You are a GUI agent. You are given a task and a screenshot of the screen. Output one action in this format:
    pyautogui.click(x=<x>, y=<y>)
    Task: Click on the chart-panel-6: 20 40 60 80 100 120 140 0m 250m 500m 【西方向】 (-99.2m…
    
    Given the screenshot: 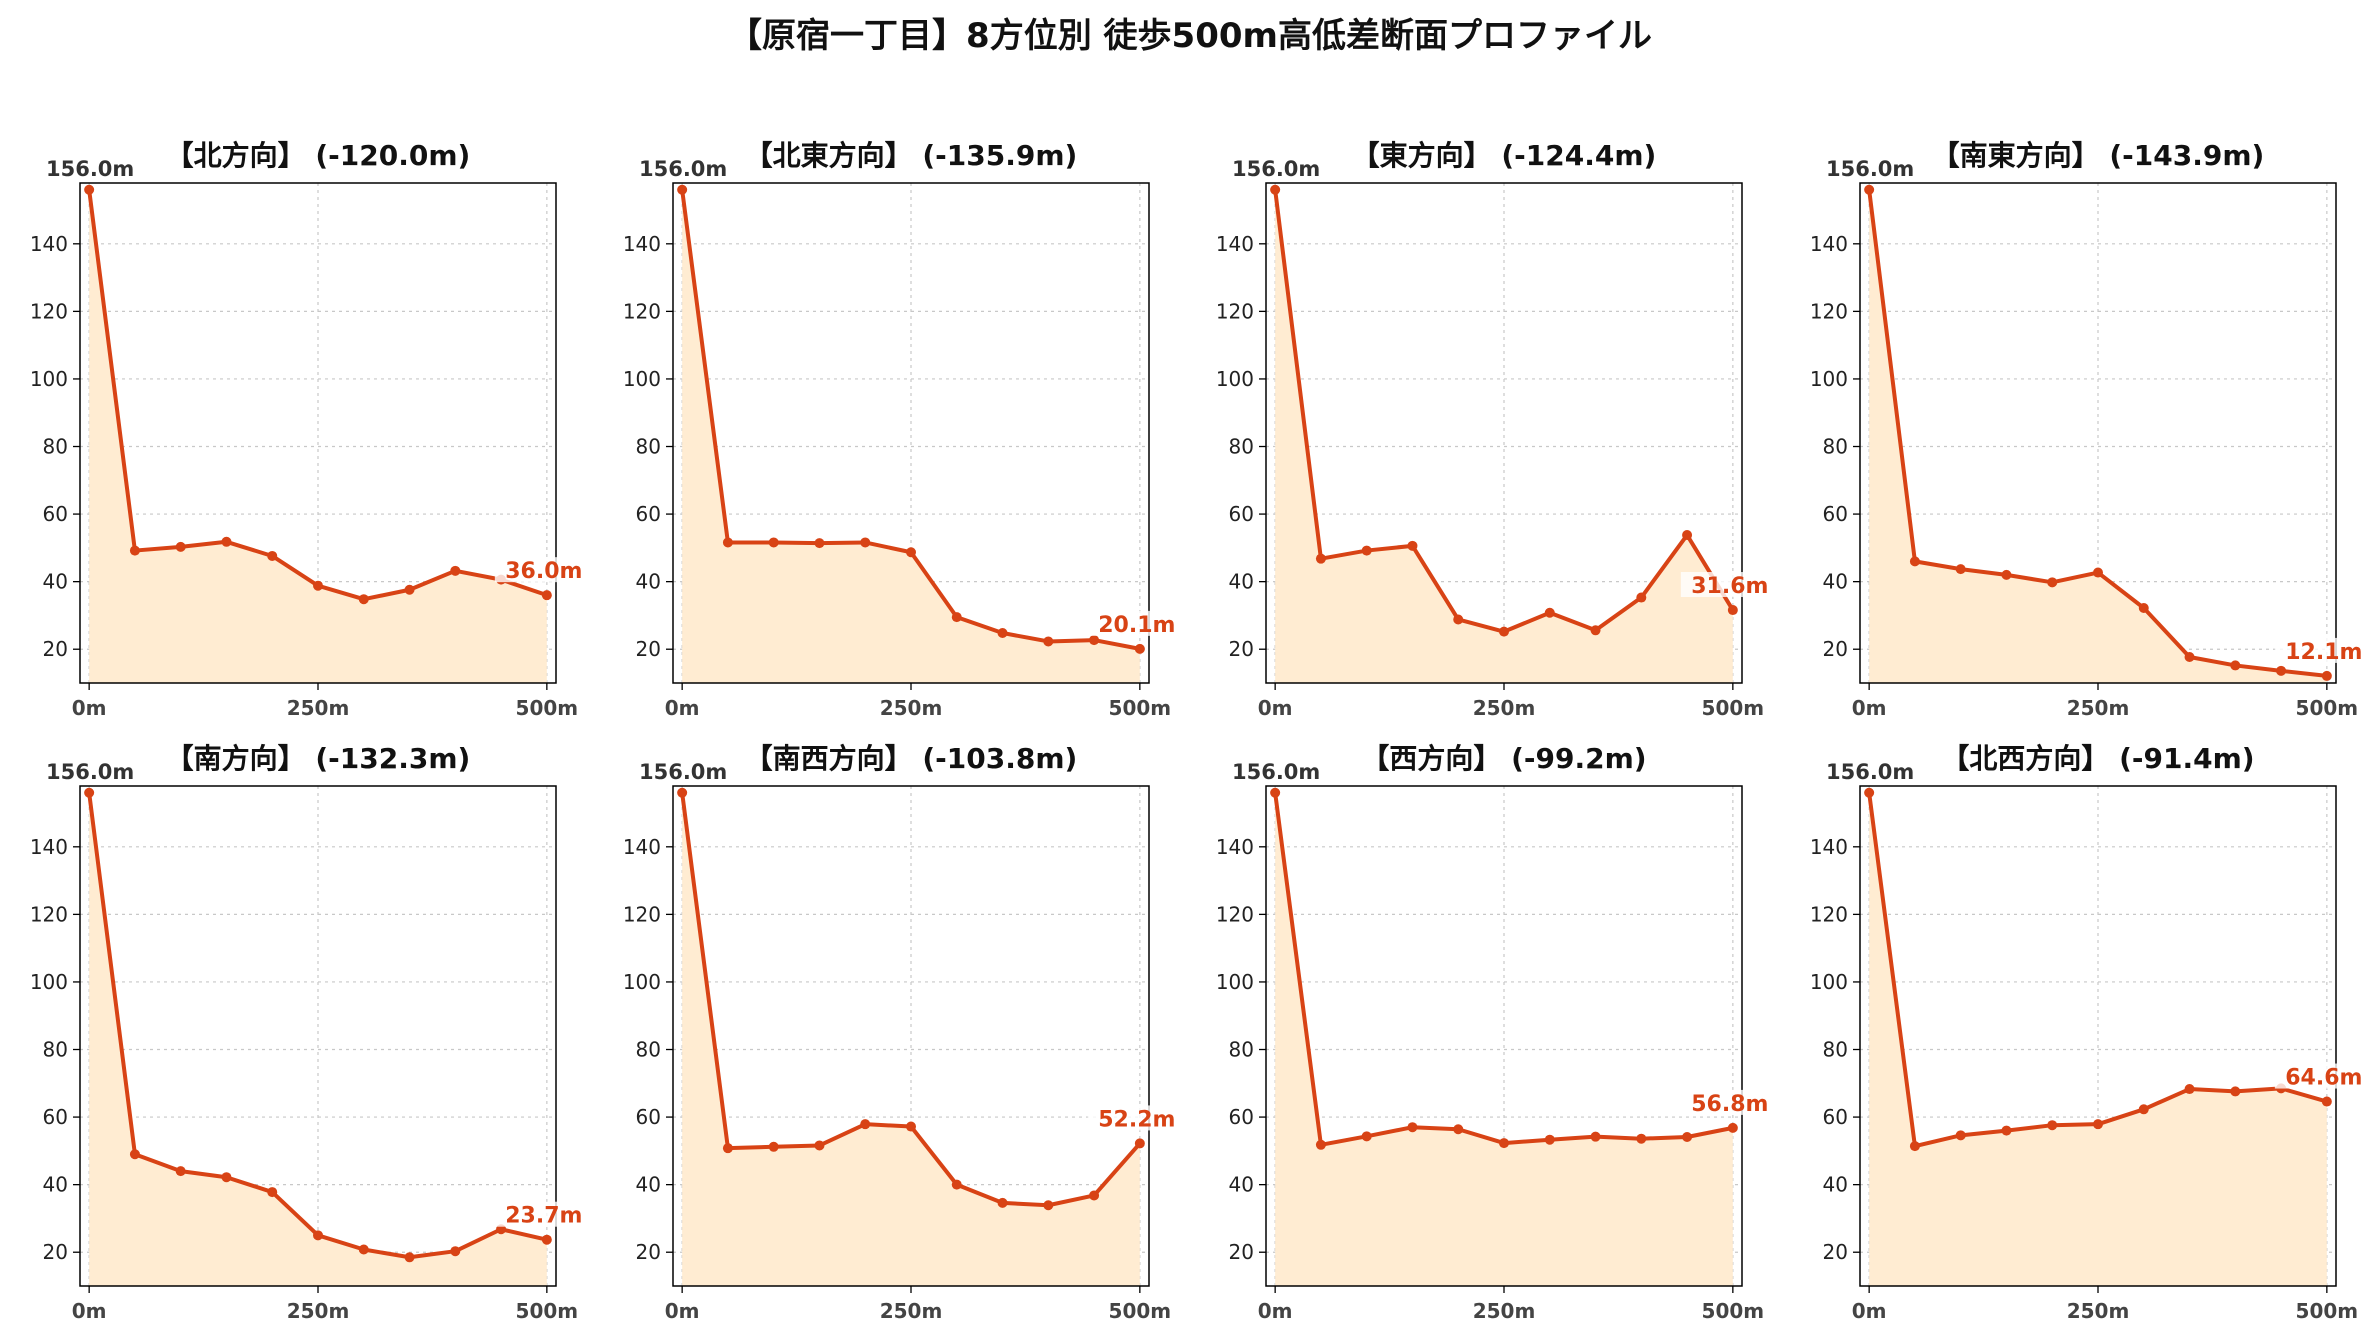 What is the action you would take?
    pyautogui.click(x=1492, y=1032)
    